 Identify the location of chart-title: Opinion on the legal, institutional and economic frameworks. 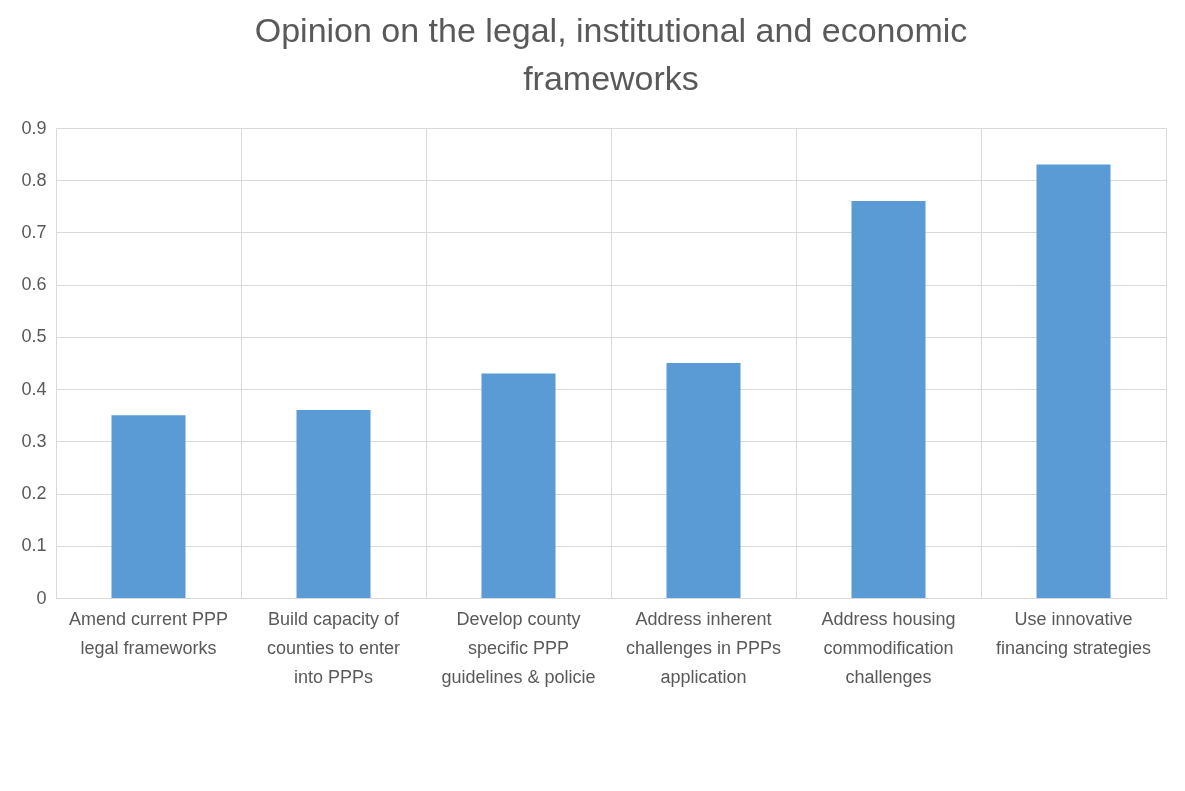
(611, 54).